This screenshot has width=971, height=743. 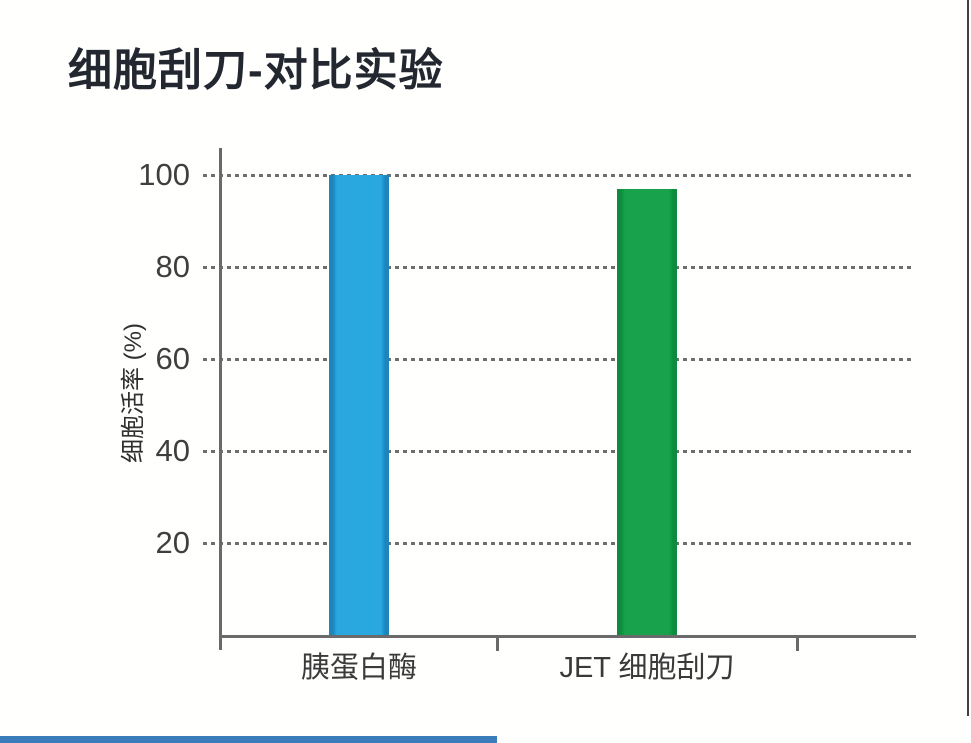 What do you see at coordinates (220, 399) in the screenshot?
I see `y-axis-line` at bounding box center [220, 399].